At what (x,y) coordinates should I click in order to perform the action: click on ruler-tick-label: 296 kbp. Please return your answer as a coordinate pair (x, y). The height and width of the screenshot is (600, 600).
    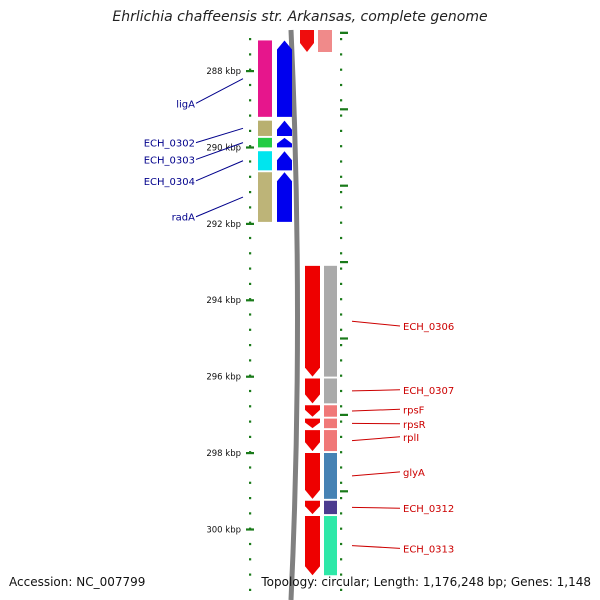
    Looking at the image, I should click on (223, 378).